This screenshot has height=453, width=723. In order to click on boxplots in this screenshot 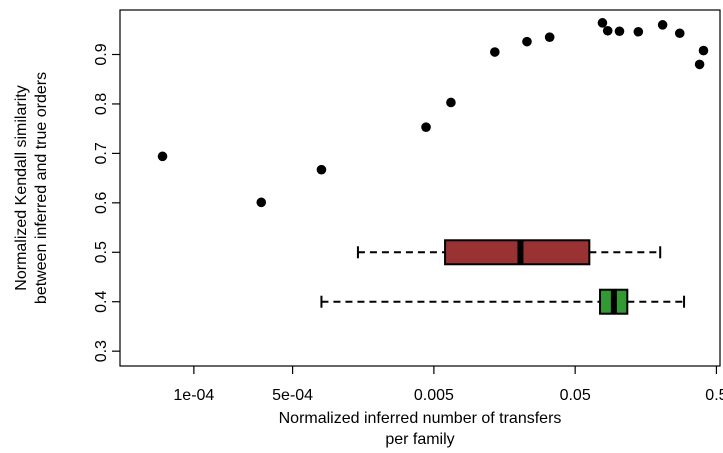, I will do `click(503, 277)`.